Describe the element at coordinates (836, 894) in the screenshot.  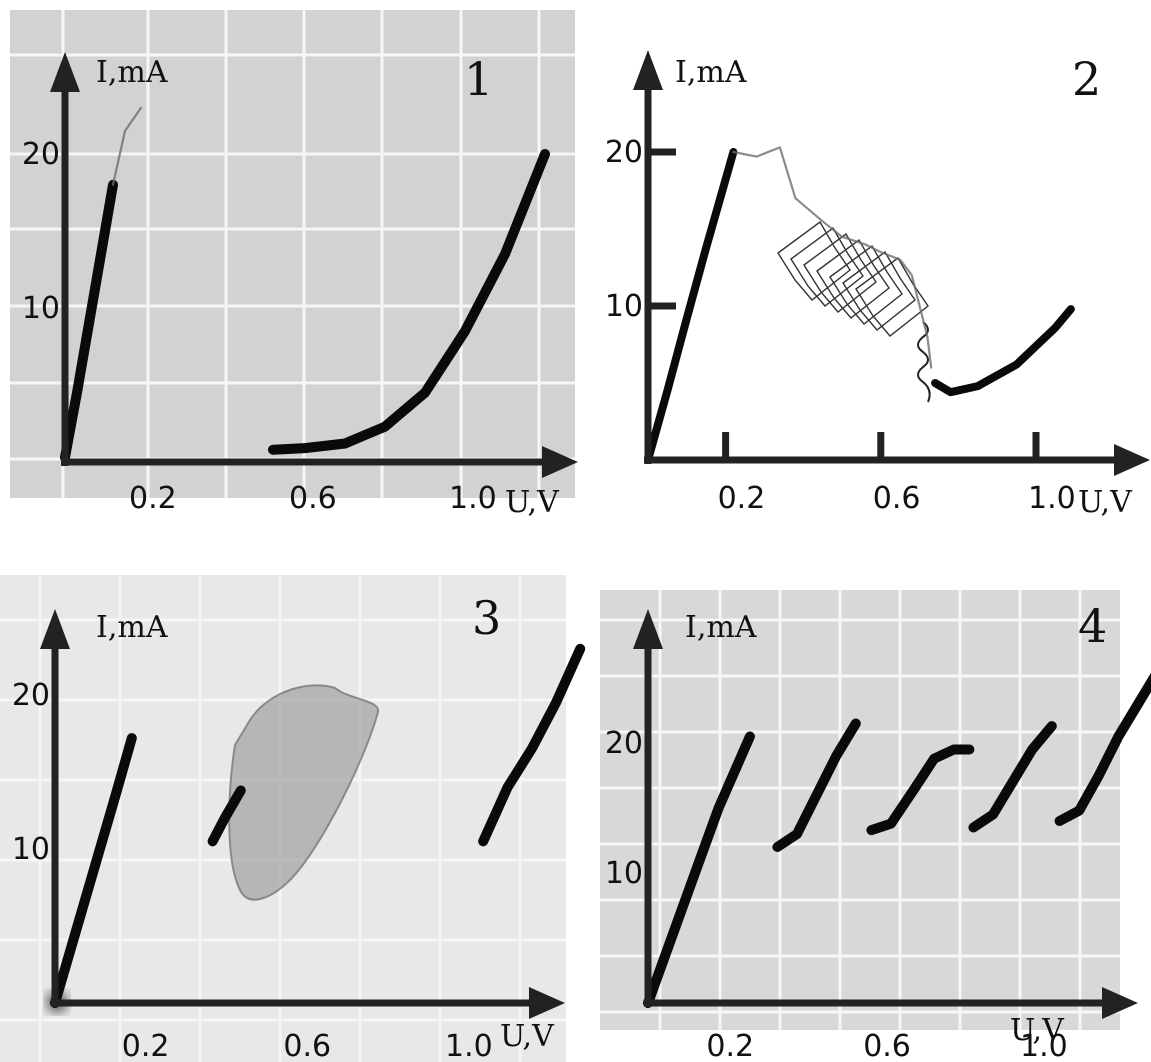
I see `panel-4-ticks: 0.2 0.6 1.0 10 20` at that location.